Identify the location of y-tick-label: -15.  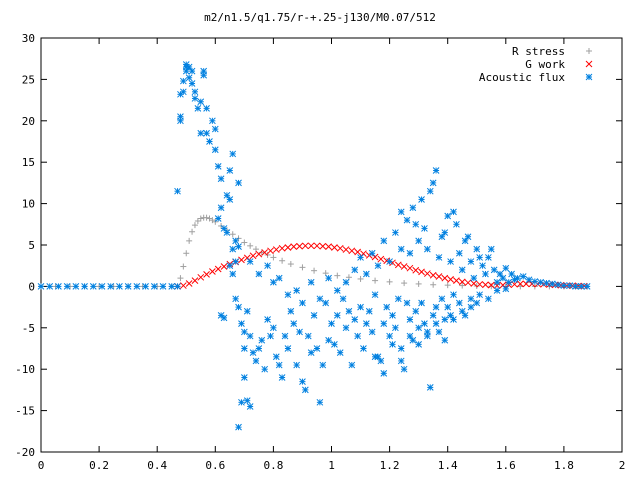
(25, 411).